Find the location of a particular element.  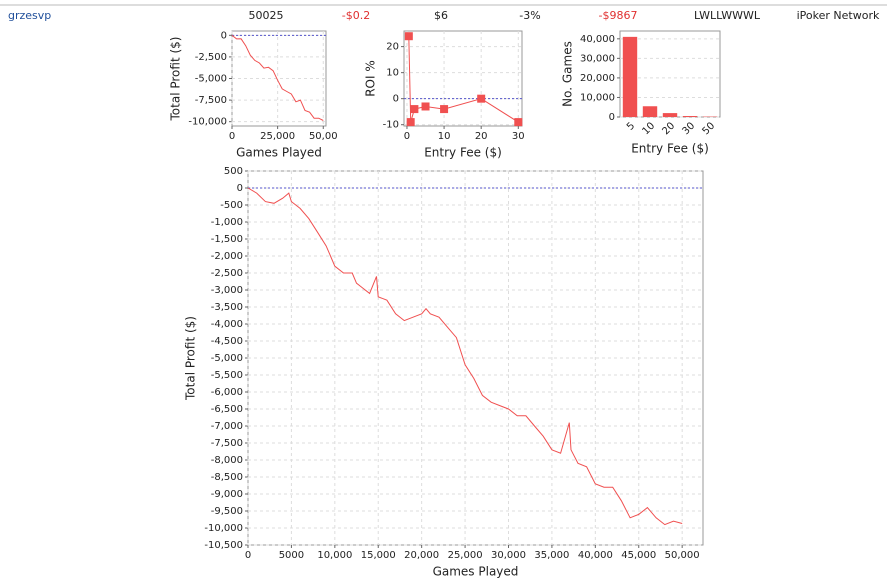

y-tick-label: -2,000 is located at coordinates (227, 256).